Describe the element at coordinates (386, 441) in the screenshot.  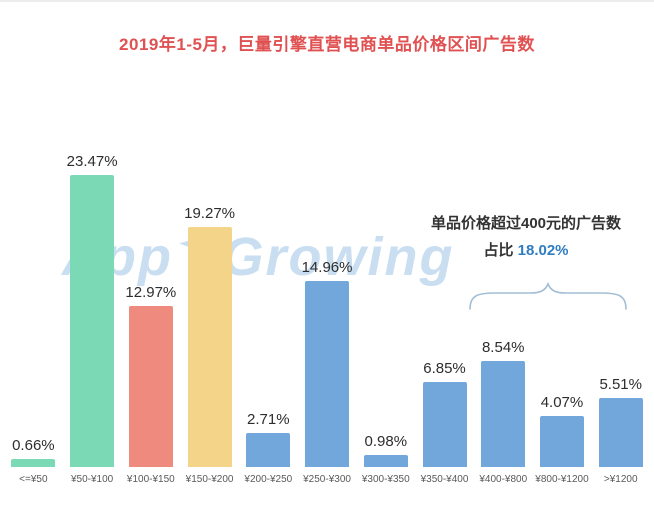
I see `bar-value-label: 0.98%` at that location.